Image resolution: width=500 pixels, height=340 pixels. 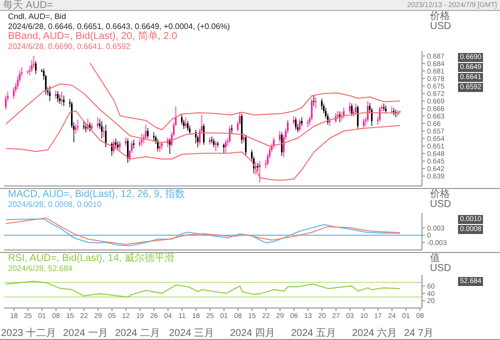 I want to click on text: 2024 二月, so click(x=137, y=333).